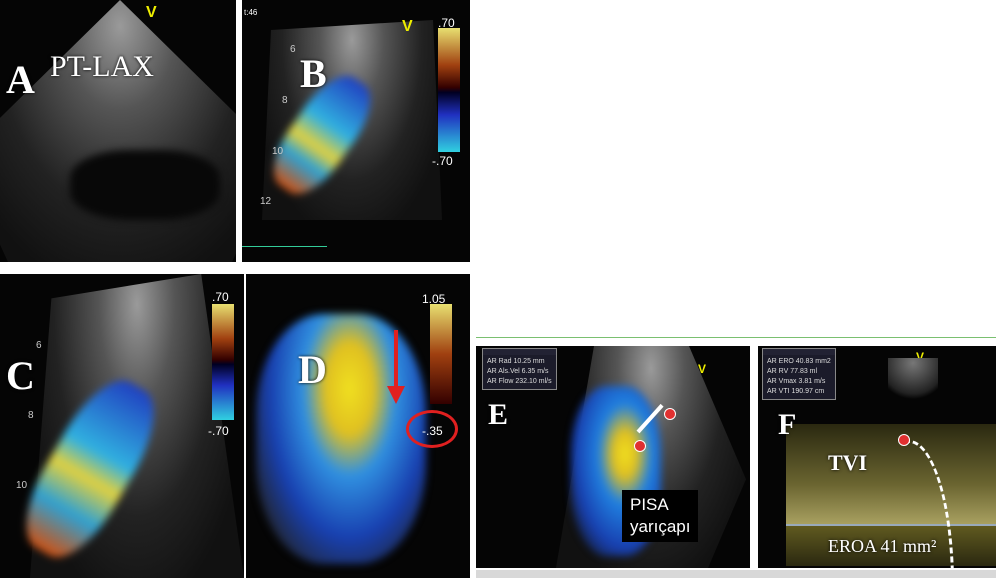 This screenshot has height=578, width=996. Describe the element at coordinates (20, 79) in the screenshot. I see `panel-letter: A` at that location.